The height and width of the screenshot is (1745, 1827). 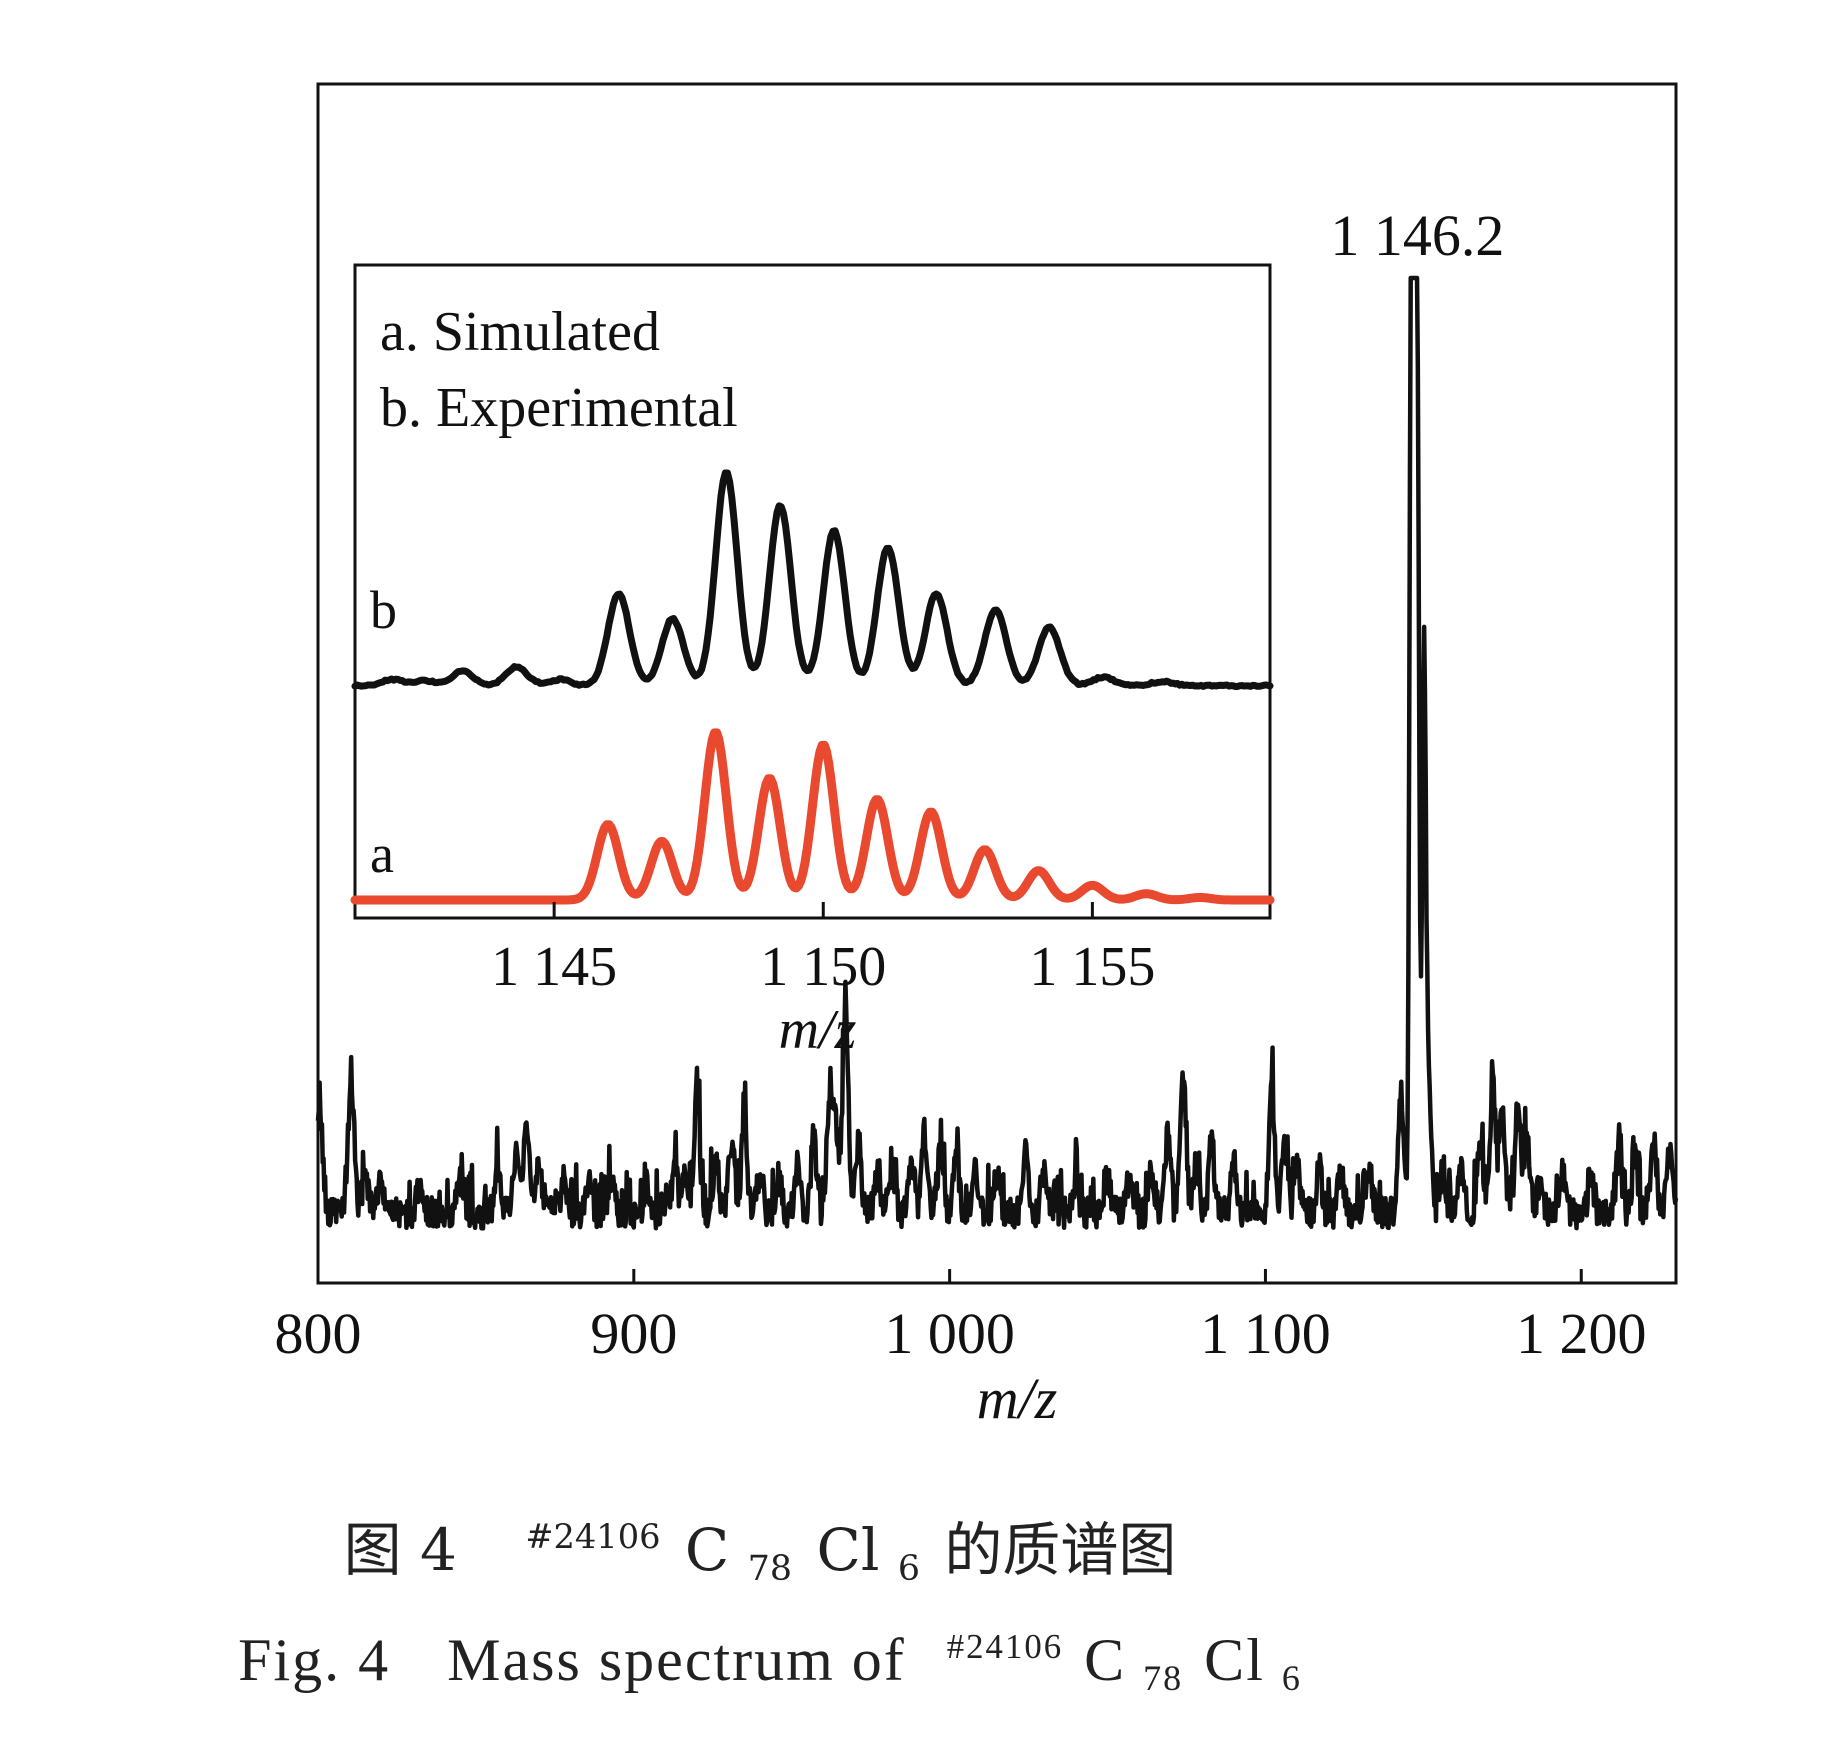 I want to click on inset-simulated-line, so click(x=812, y=816).